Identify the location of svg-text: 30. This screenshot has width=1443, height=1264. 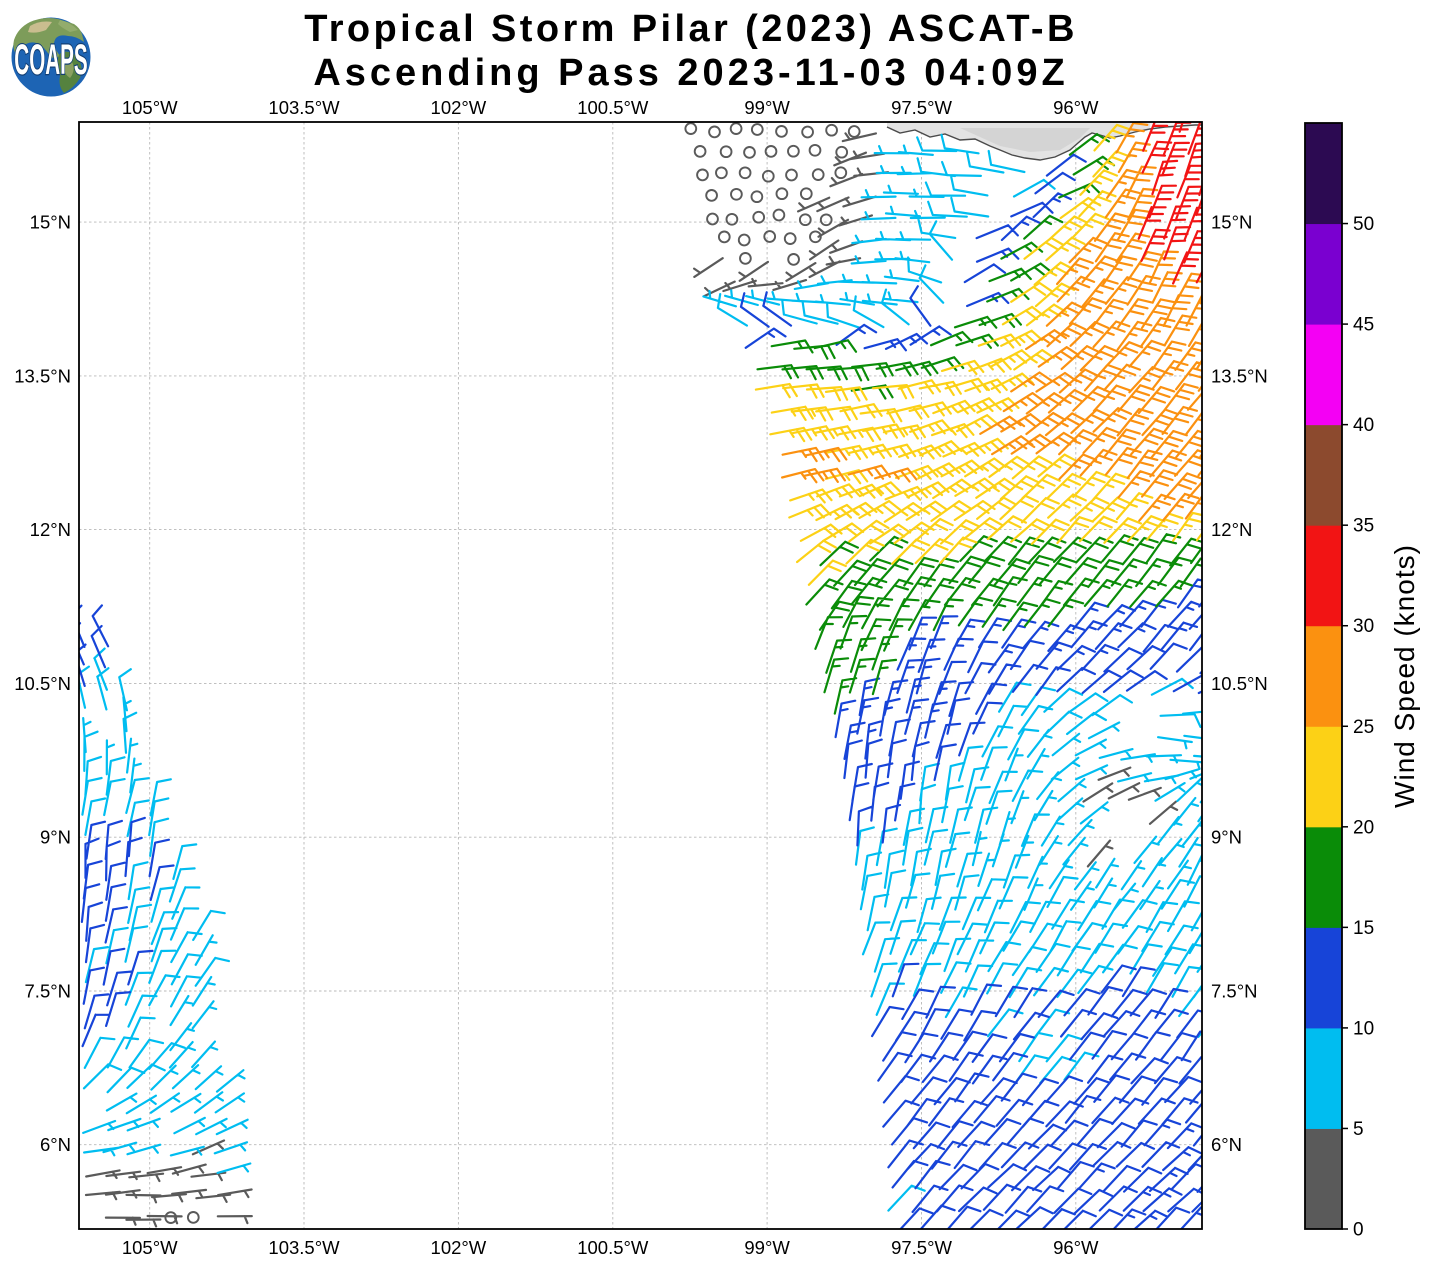
(1363, 626).